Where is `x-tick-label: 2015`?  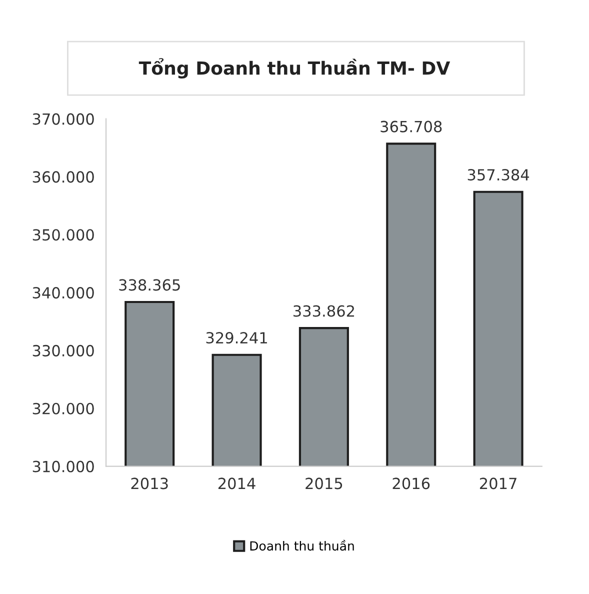 x-tick-label: 2015 is located at coordinates (324, 484).